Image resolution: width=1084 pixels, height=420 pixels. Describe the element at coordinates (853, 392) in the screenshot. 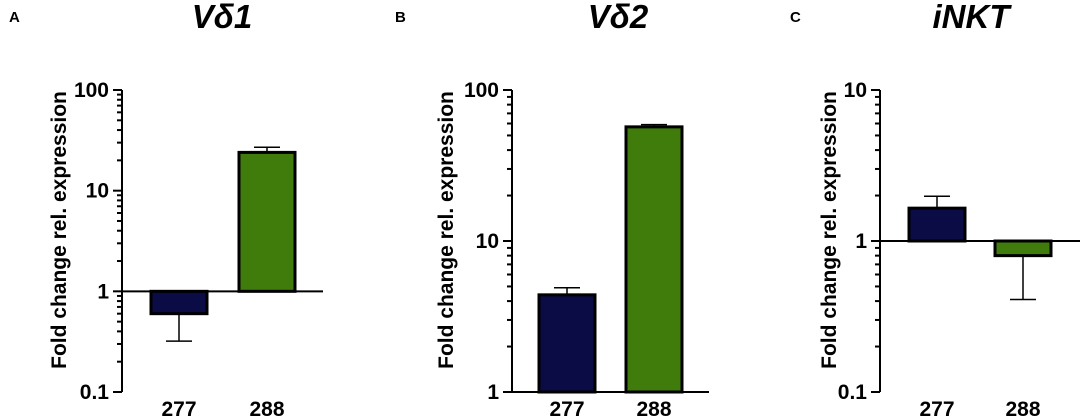

I see `y-tick-label-c-0: 0.1` at that location.